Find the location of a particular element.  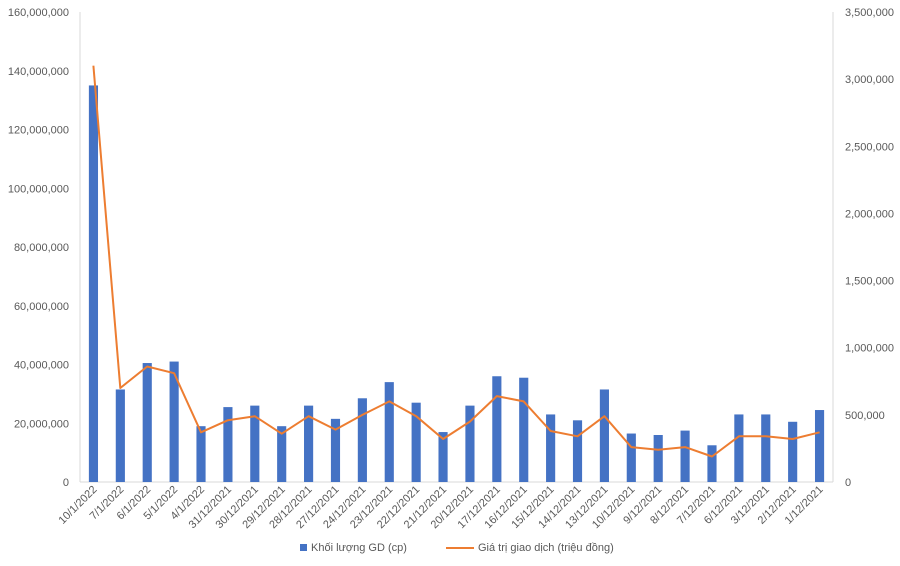

legend-label-line: Giá trị giao dịch (triệu đồng) is located at coordinates (546, 548).